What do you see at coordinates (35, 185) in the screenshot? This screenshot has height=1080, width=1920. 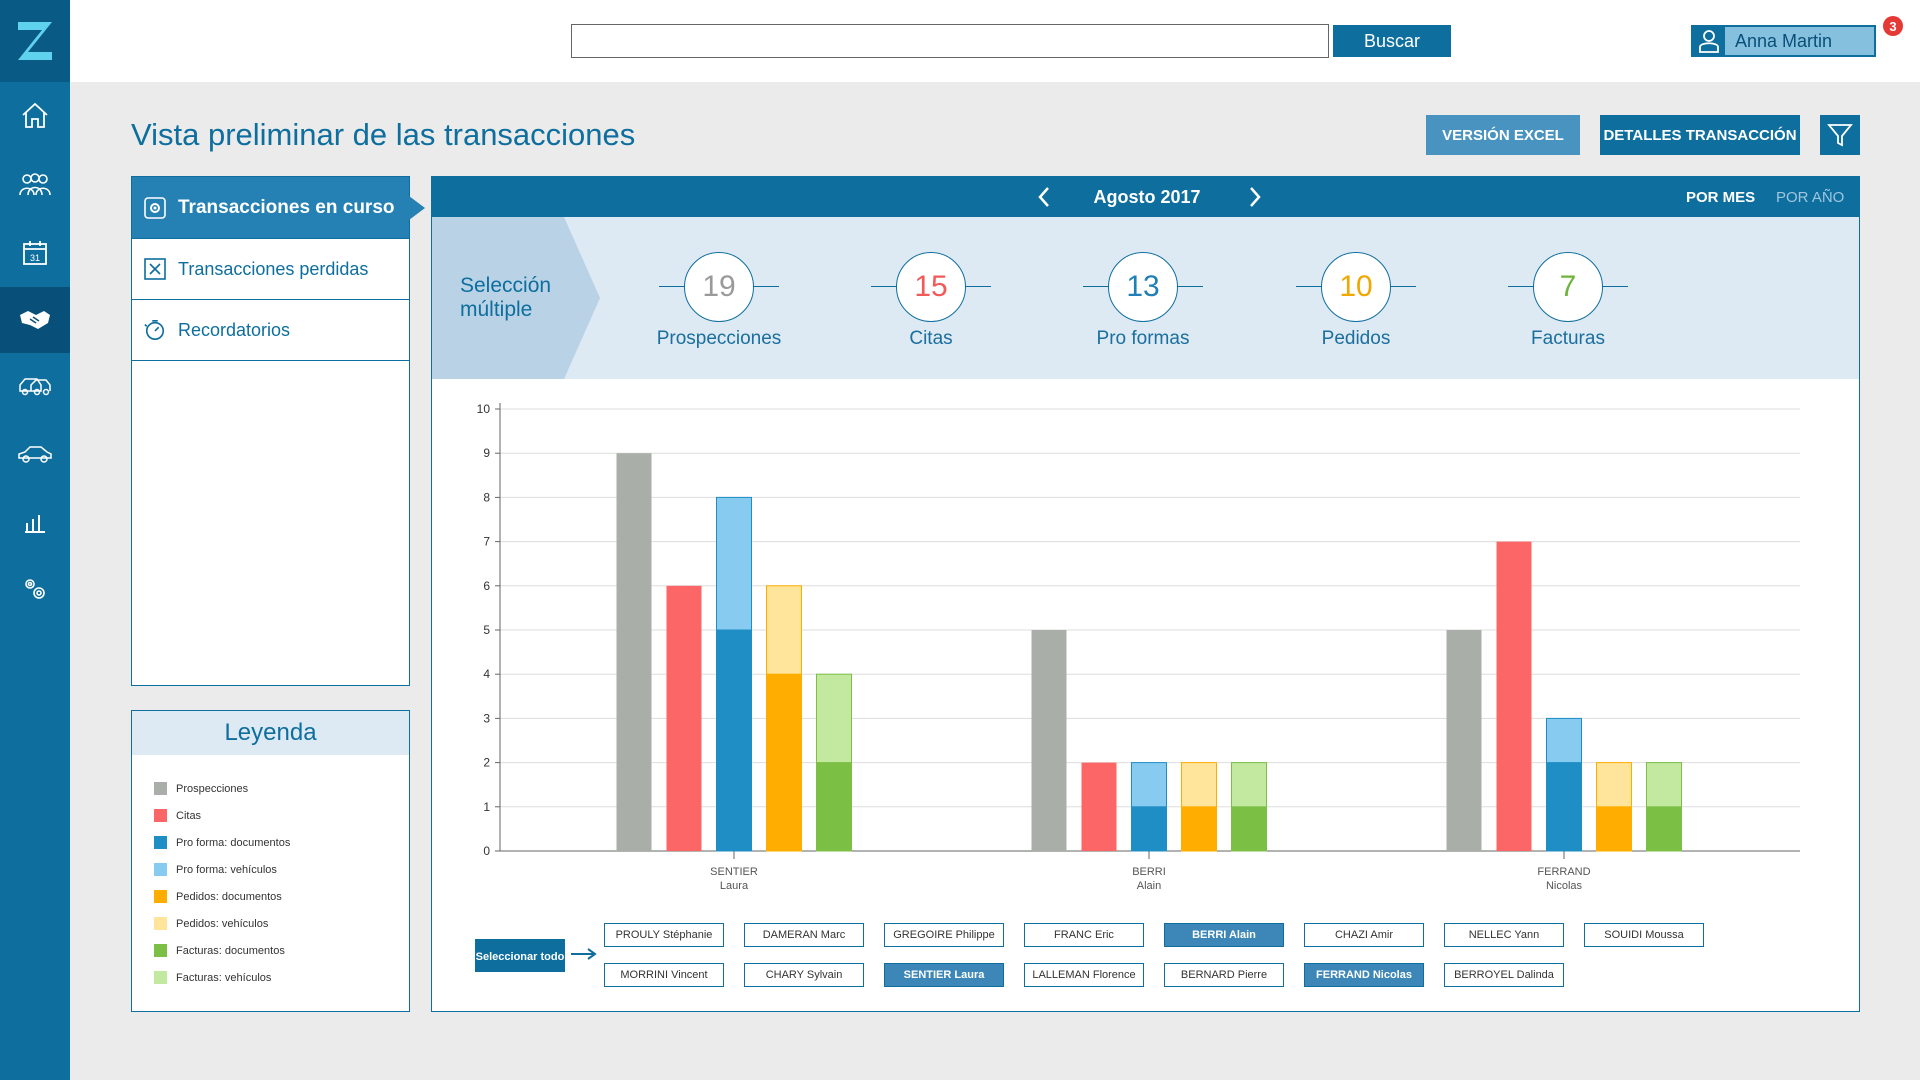 I see `nav-contacts` at bounding box center [35, 185].